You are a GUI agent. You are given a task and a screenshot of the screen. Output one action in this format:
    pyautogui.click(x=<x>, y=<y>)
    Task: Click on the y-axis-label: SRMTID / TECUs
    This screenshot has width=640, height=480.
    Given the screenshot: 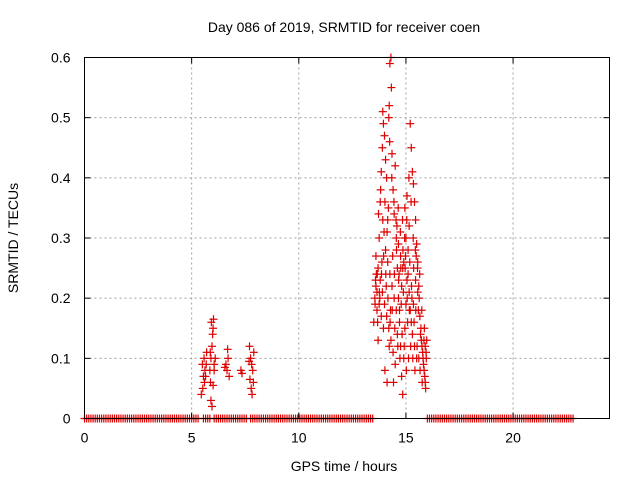 What is the action you would take?
    pyautogui.click(x=13, y=238)
    